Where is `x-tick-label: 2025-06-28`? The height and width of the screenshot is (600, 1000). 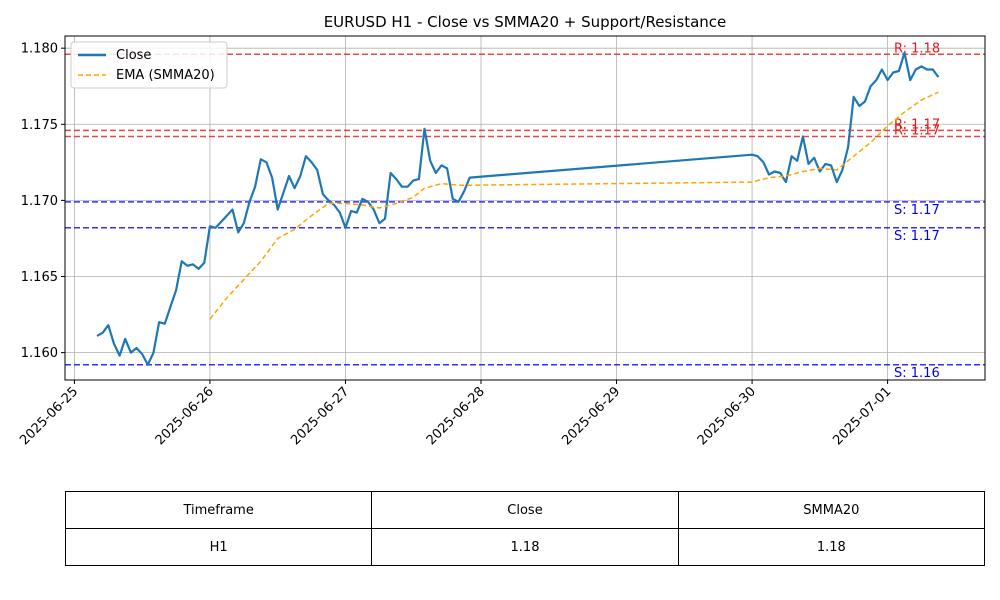 x-tick-label: 2025-06-28 is located at coordinates (456, 416).